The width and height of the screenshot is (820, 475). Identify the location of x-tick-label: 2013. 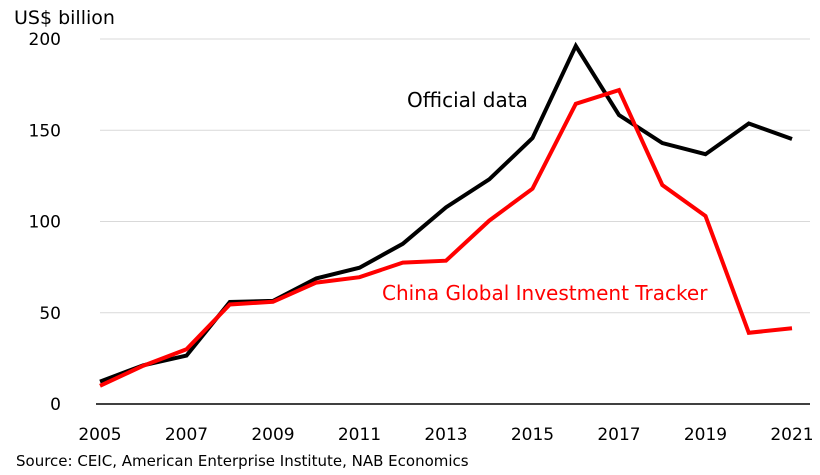
(445, 435).